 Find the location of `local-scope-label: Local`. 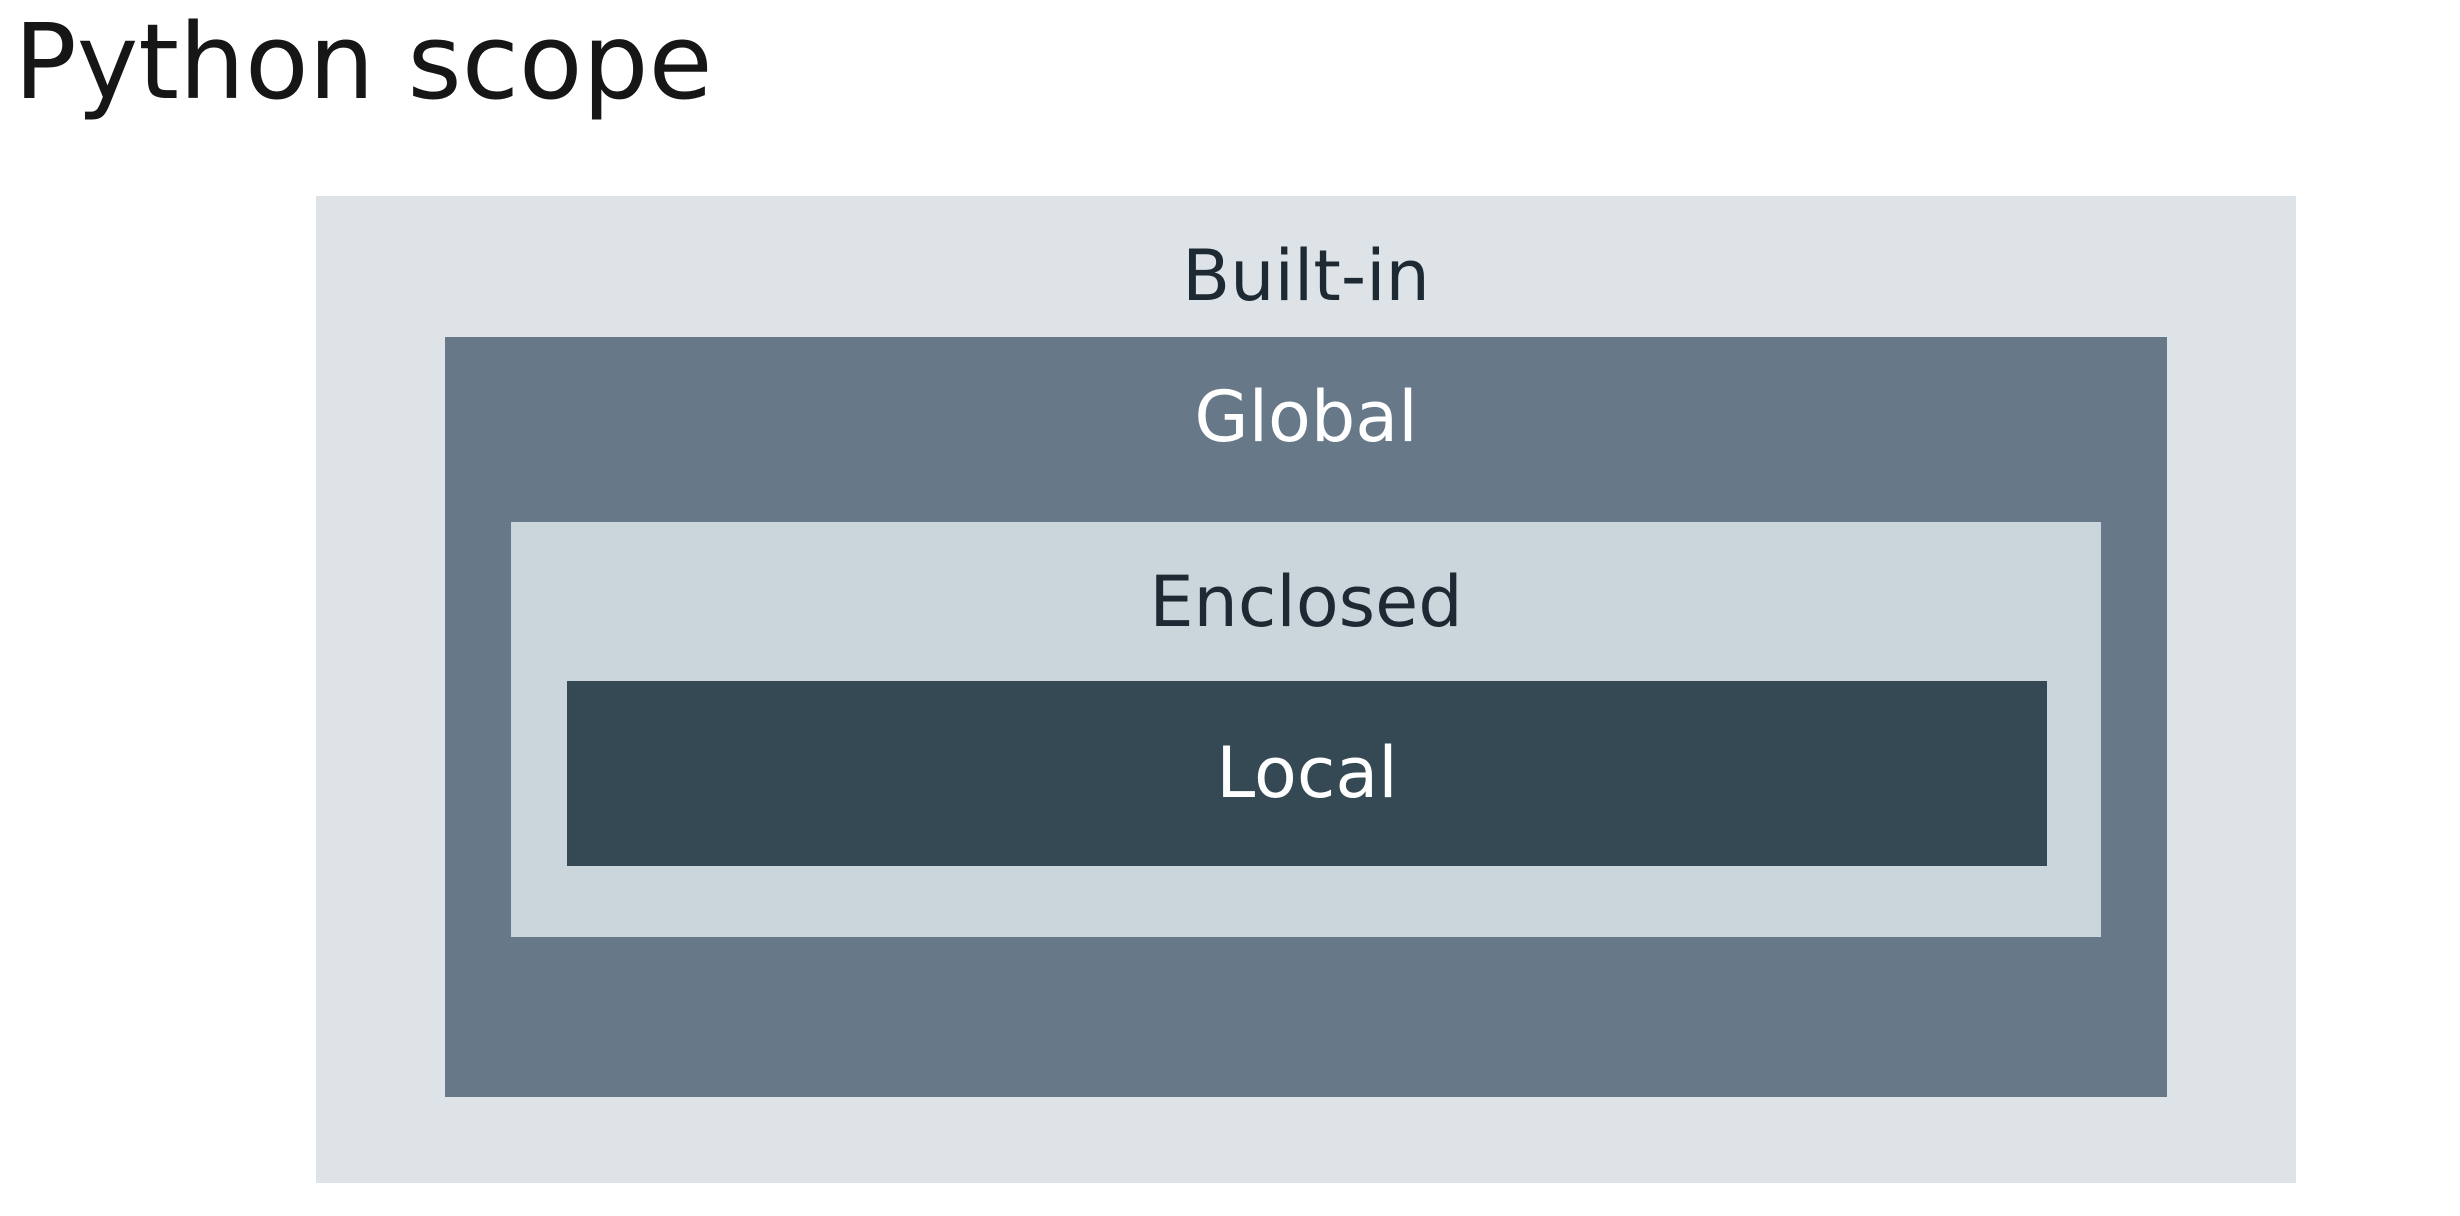

local-scope-label: Local is located at coordinates (1307, 773).